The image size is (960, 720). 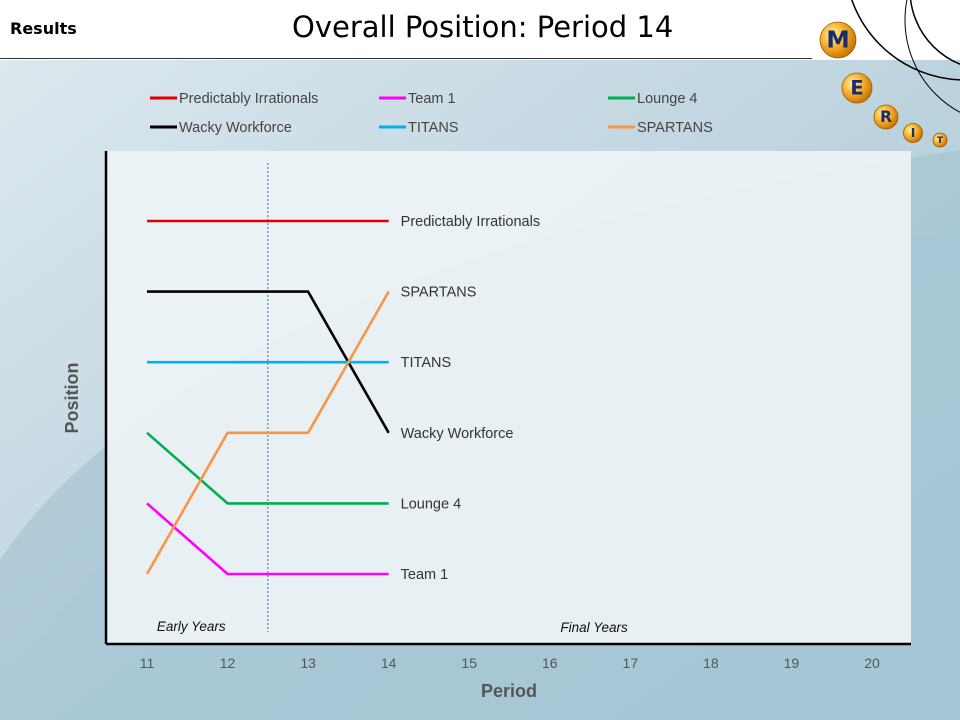 I want to click on merit-logo: MER I T, so click(x=883, y=84).